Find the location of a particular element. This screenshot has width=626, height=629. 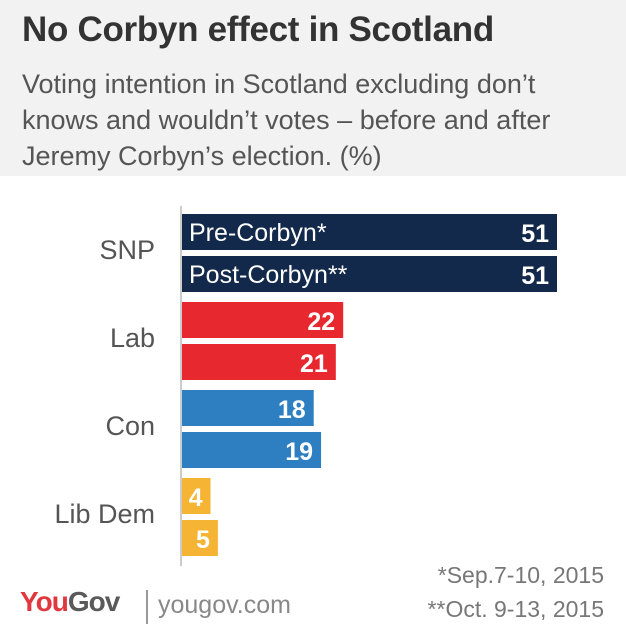

bar-con-post is located at coordinates (252, 450).